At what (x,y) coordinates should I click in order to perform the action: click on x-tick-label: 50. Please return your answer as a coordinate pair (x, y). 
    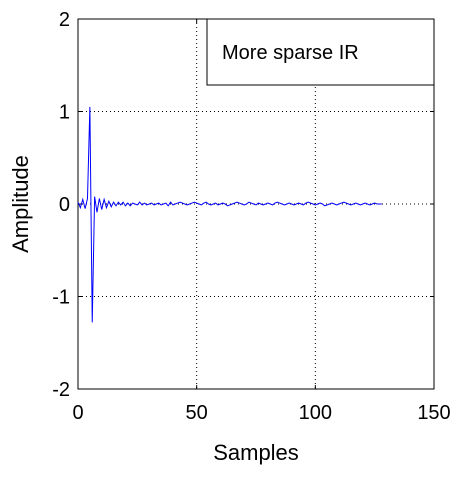
    Looking at the image, I should click on (197, 413).